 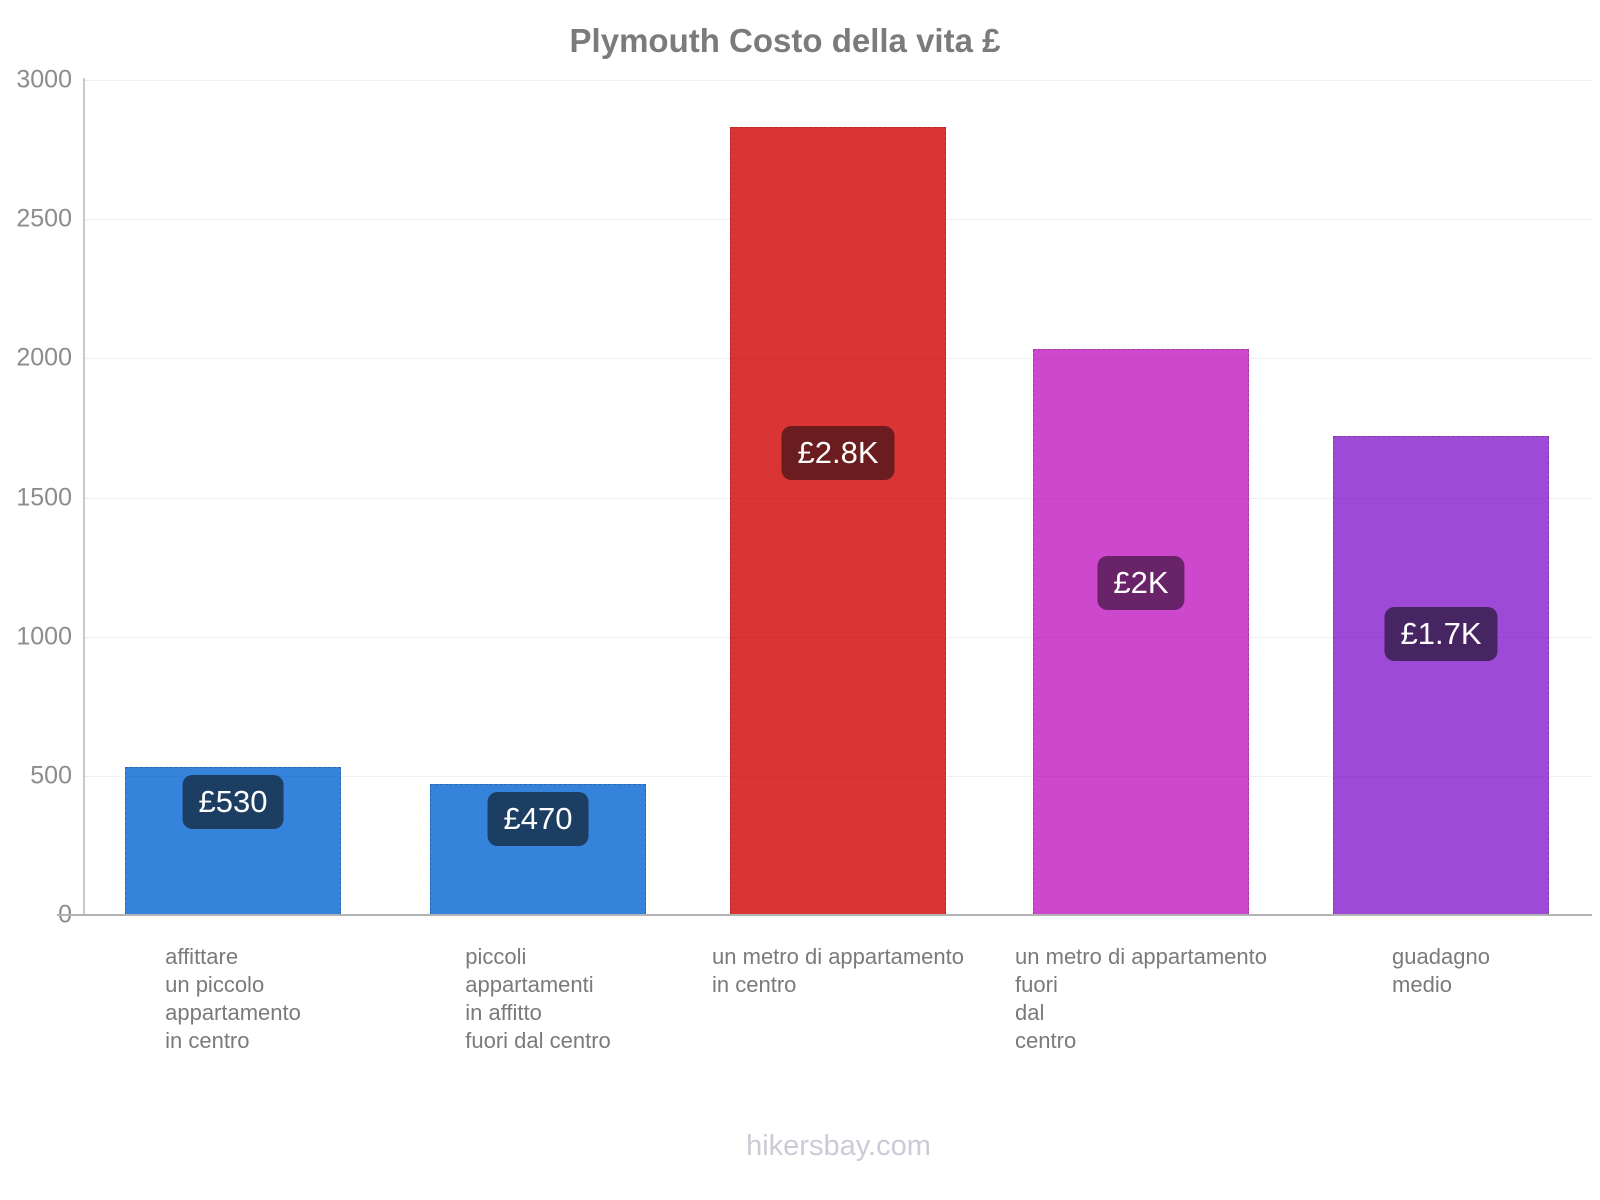 I want to click on y-tick-label: 2500, so click(x=44, y=218).